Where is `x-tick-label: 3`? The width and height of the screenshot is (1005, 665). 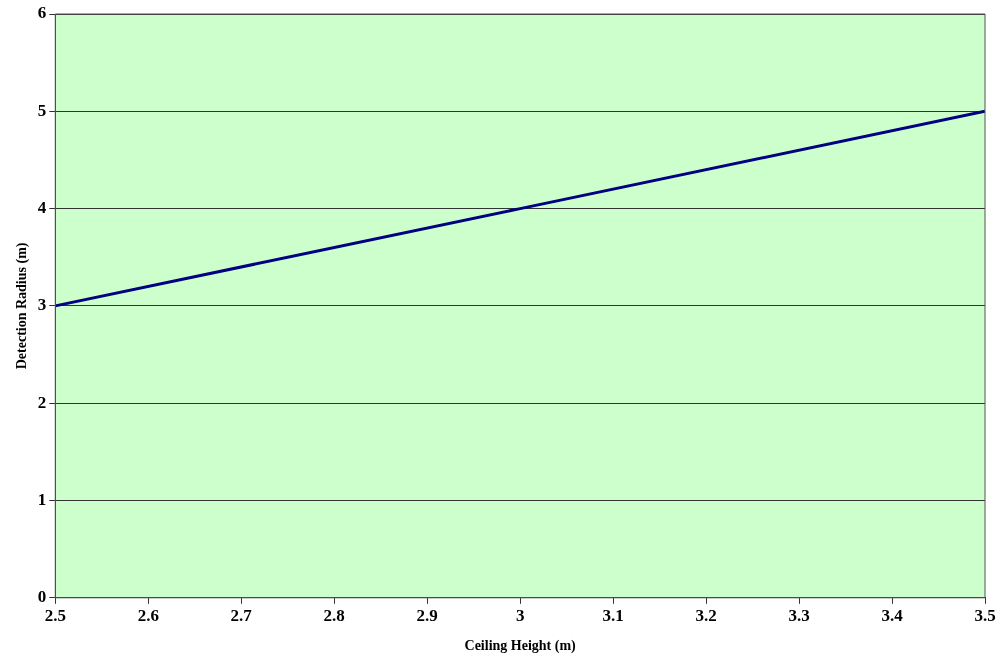 x-tick-label: 3 is located at coordinates (520, 616).